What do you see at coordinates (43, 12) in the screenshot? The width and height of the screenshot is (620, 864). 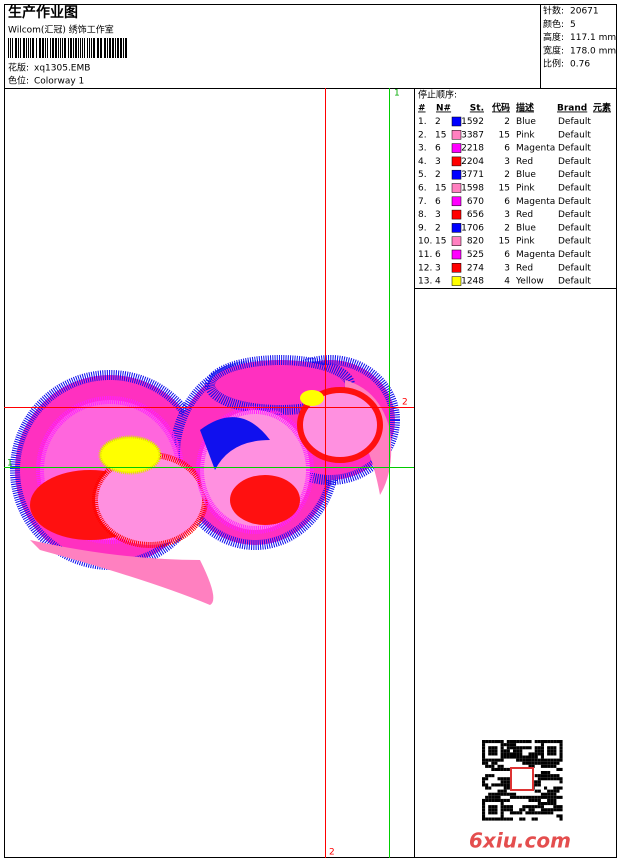 I see `title: 生产作业图` at bounding box center [43, 12].